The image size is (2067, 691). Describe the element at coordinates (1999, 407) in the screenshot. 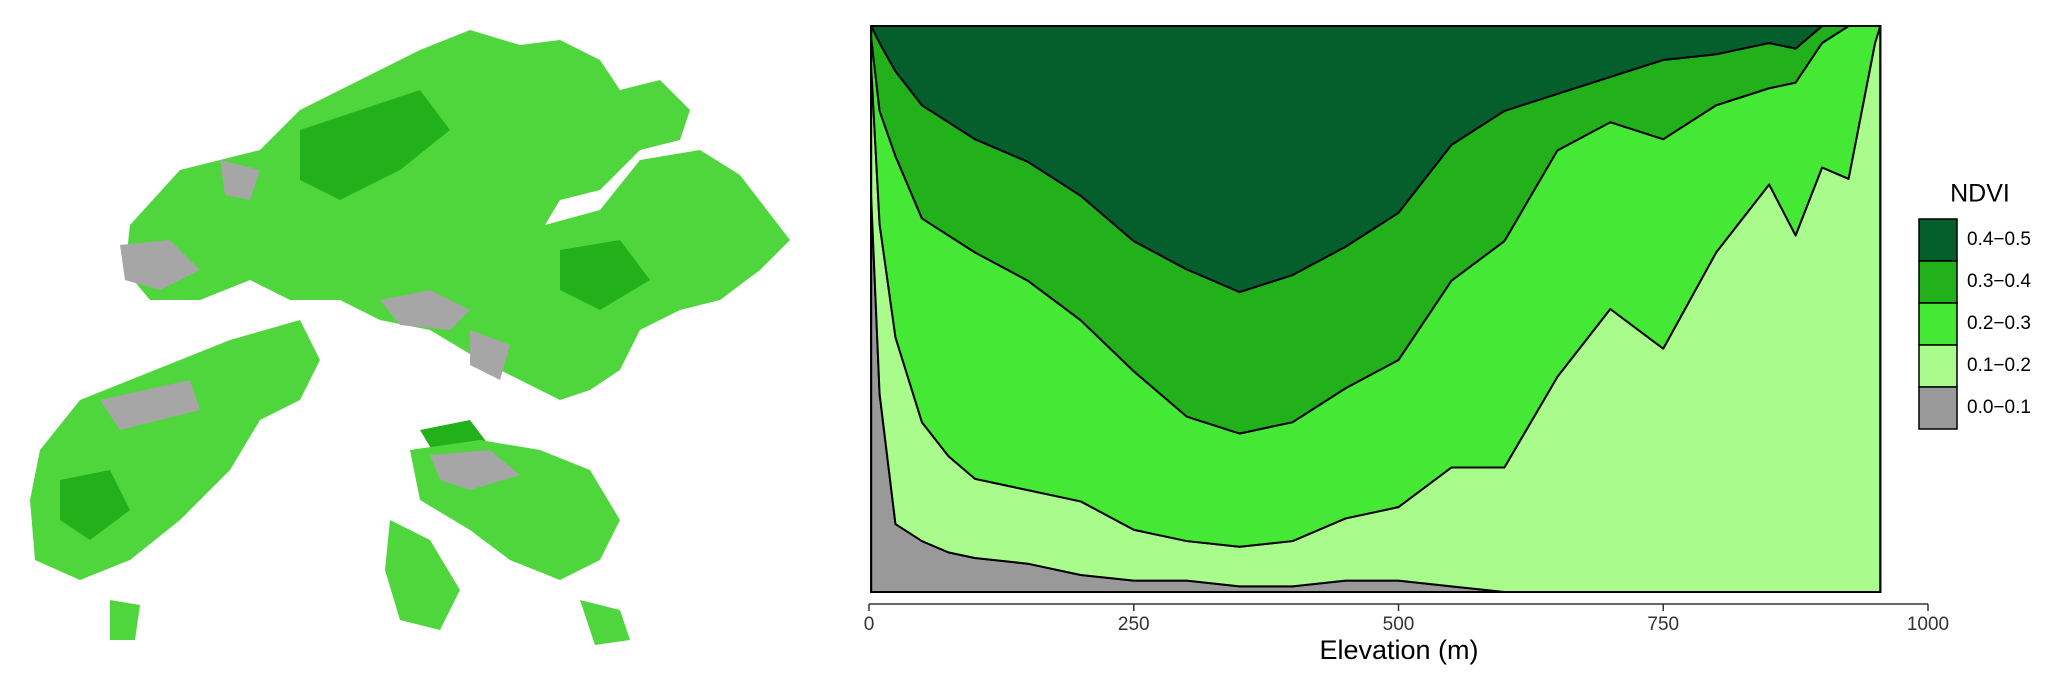

I see `legend-label: 0.0−0.1` at that location.